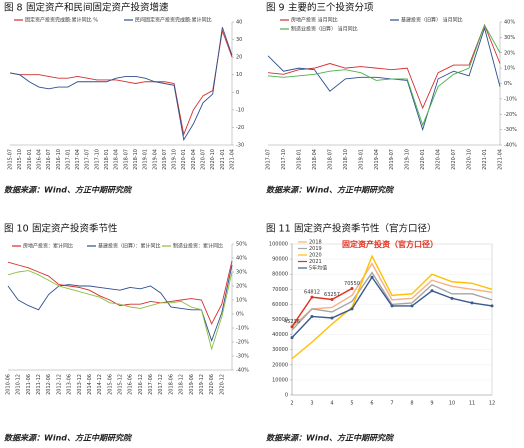 The image size is (524, 448). I want to click on legend-label: 固定资产投资完成额:累计同比 %, so click(61, 20).